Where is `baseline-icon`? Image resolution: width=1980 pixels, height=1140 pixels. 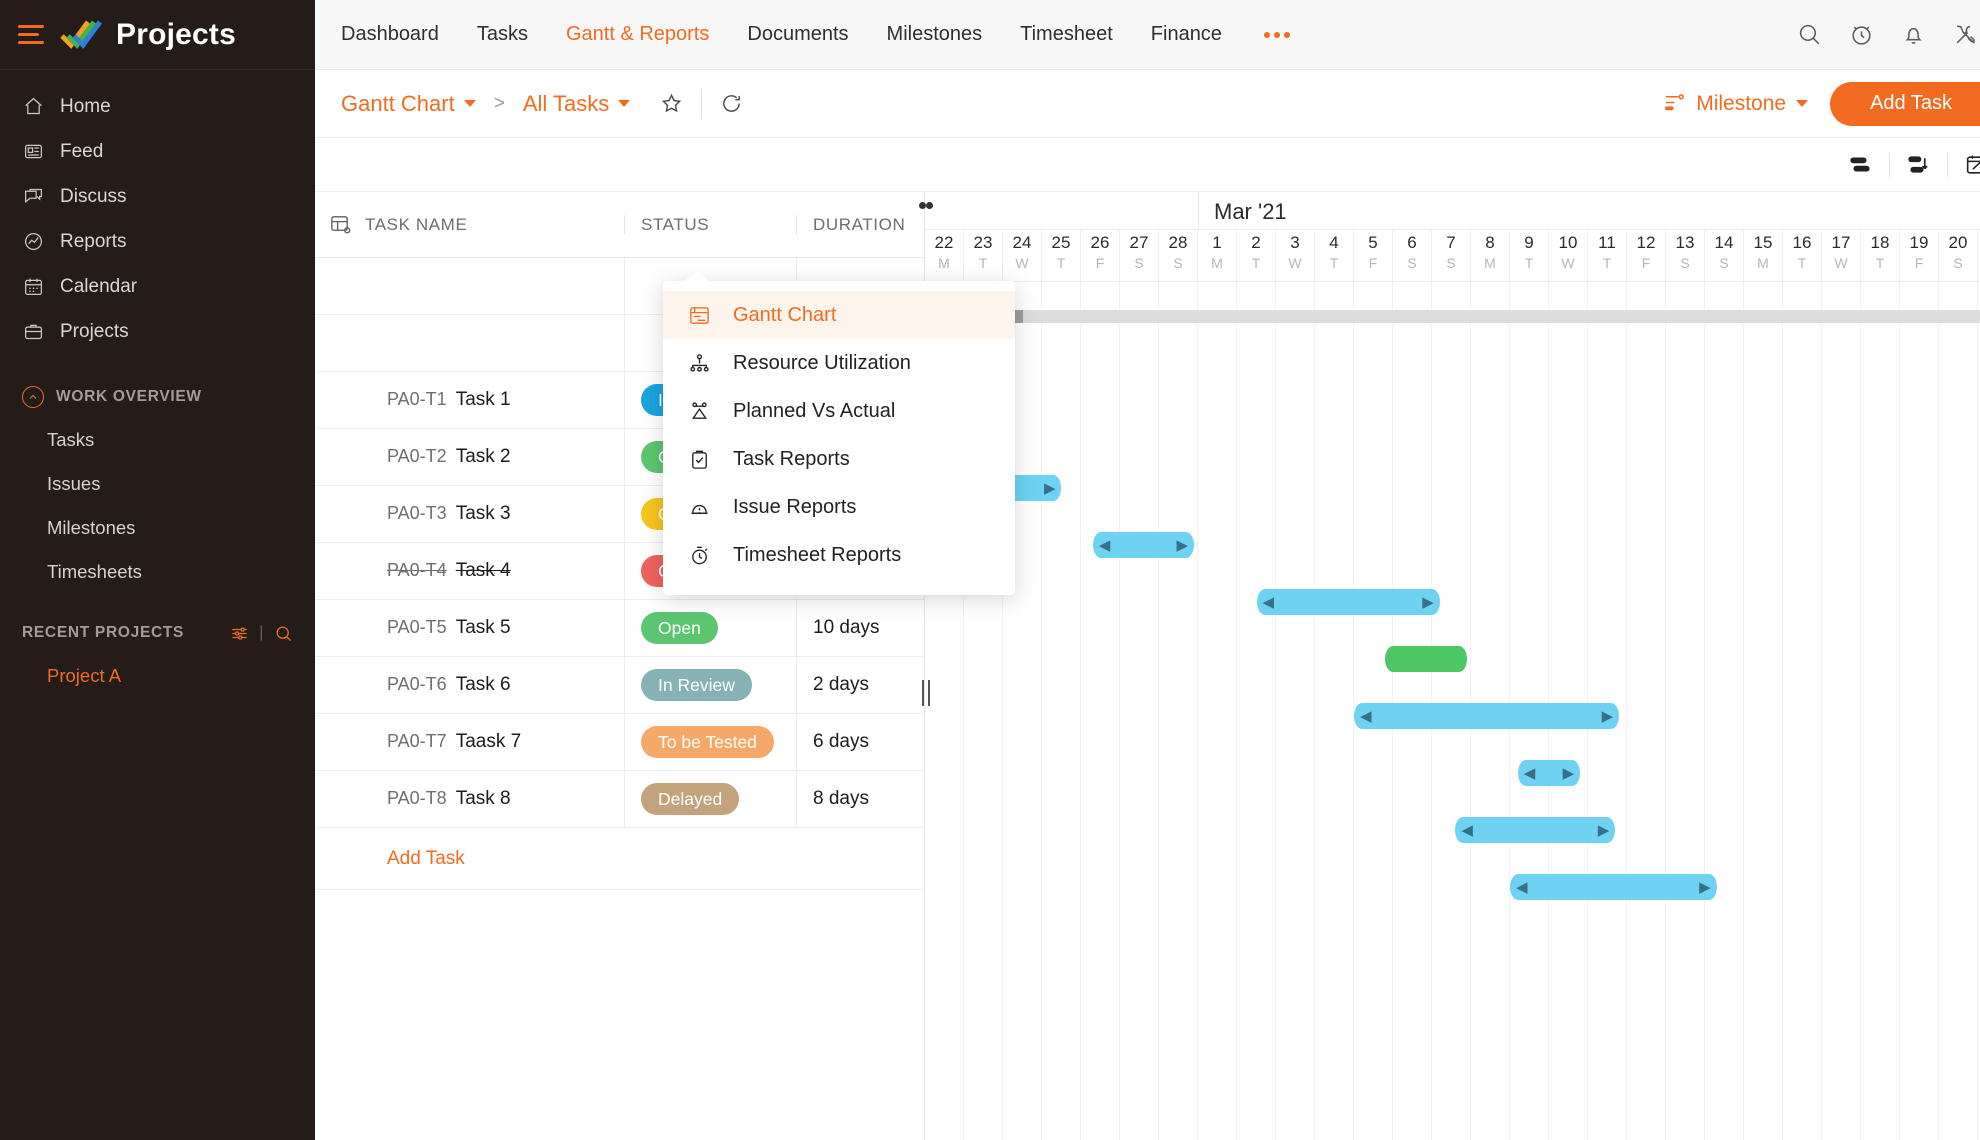 baseline-icon is located at coordinates (1860, 164).